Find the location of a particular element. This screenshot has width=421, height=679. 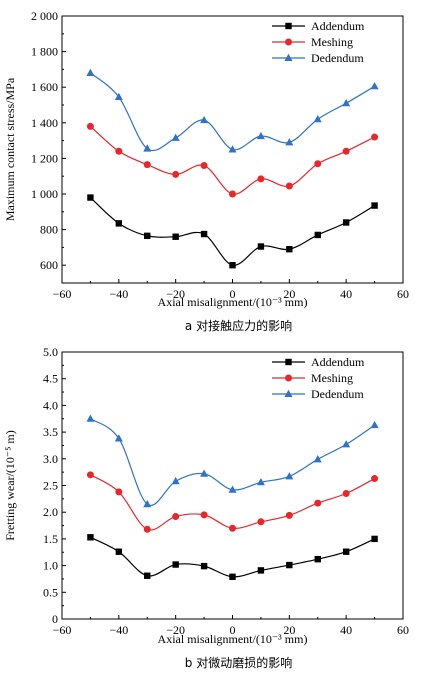

y-tick-label: 0 is located at coordinates (55, 619).